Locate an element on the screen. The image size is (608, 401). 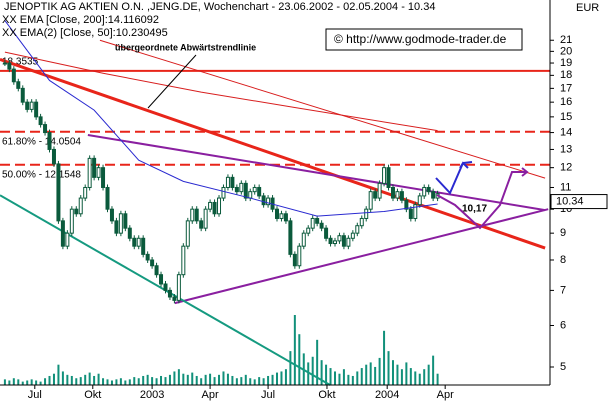
price-label: 10.34 is located at coordinates (570, 201).